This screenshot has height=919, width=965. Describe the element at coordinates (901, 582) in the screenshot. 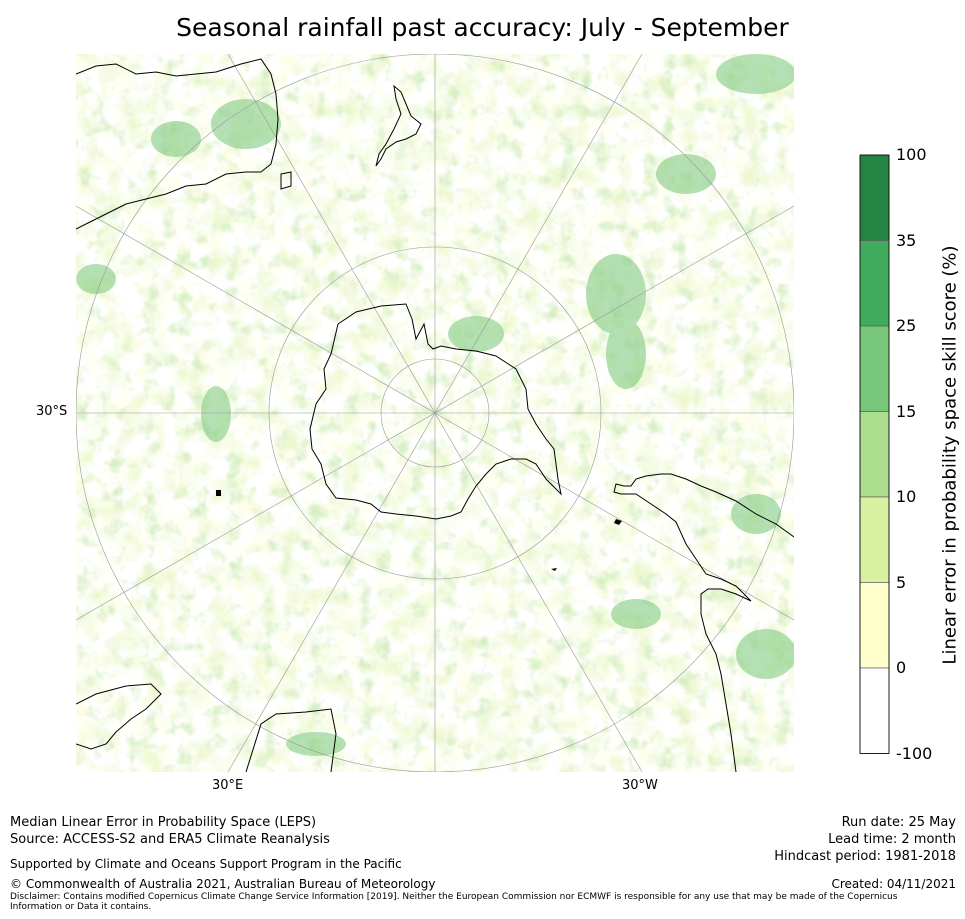

I see `colorbar-tick-label: 5` at that location.